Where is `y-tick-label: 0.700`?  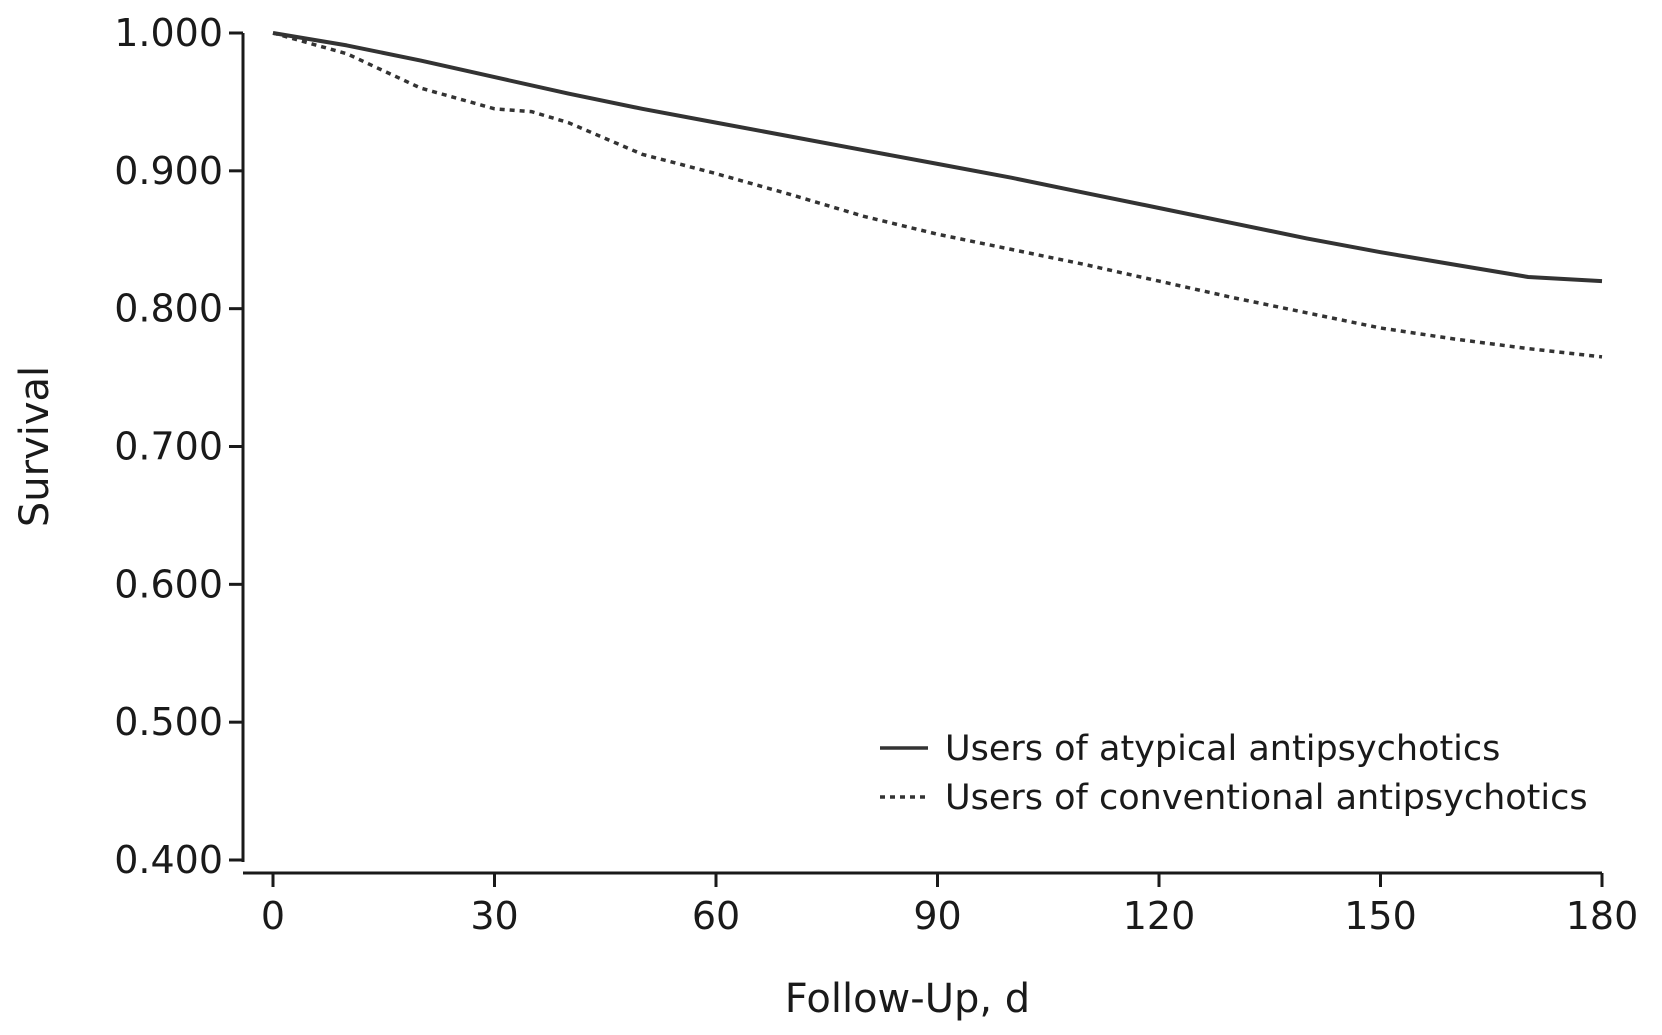
y-tick-label: 0.700 is located at coordinates (168, 447).